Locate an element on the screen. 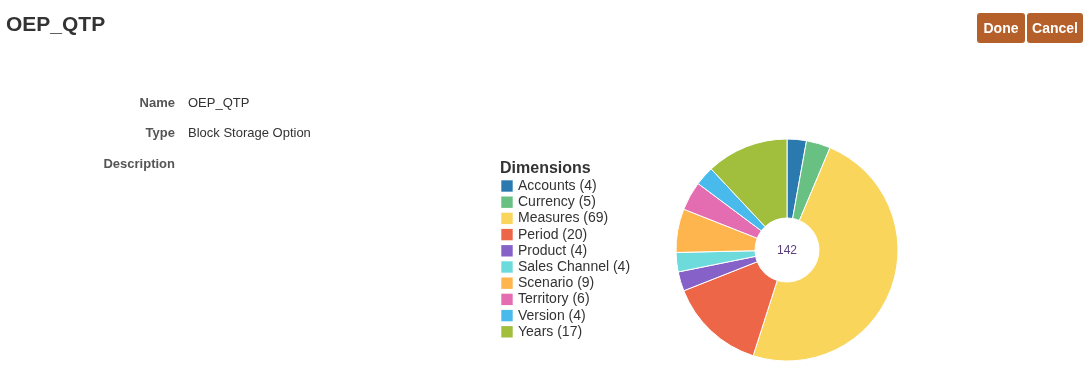 The width and height of the screenshot is (1090, 391). legend-label: Currency (5) is located at coordinates (557, 201).